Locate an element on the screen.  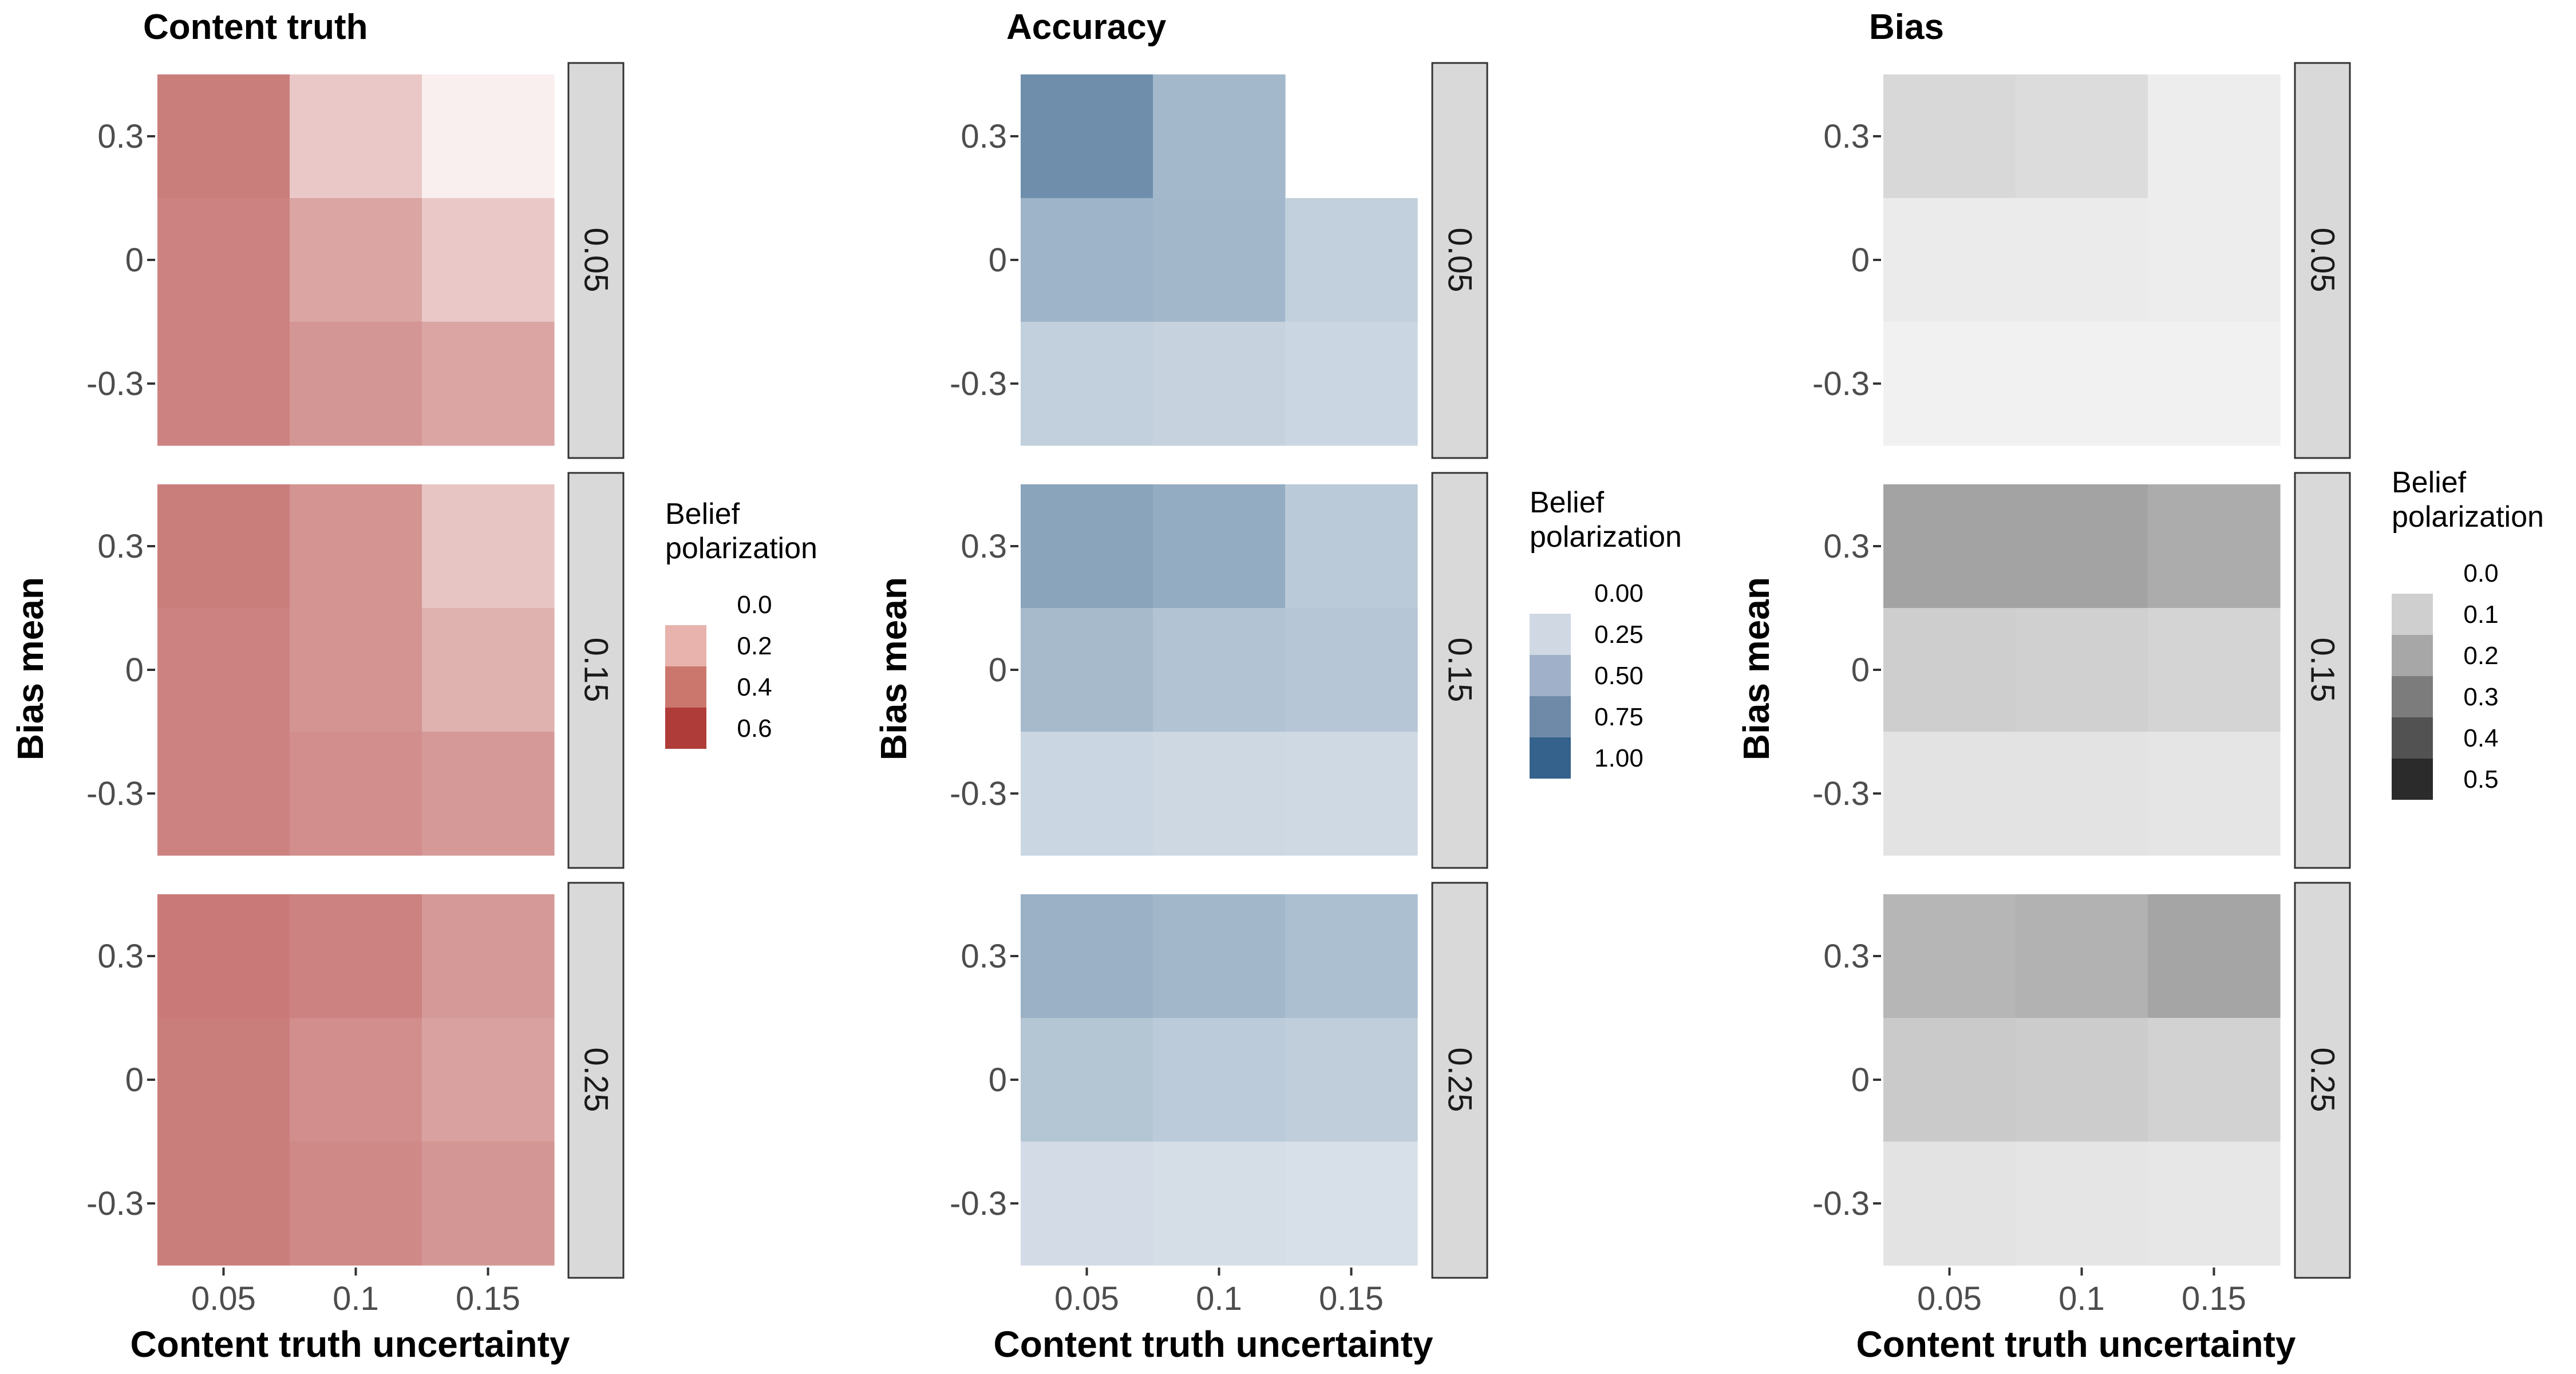
facet-0.15: 0.3 0 -0.3 0.15 is located at coordinates (1219, 670).